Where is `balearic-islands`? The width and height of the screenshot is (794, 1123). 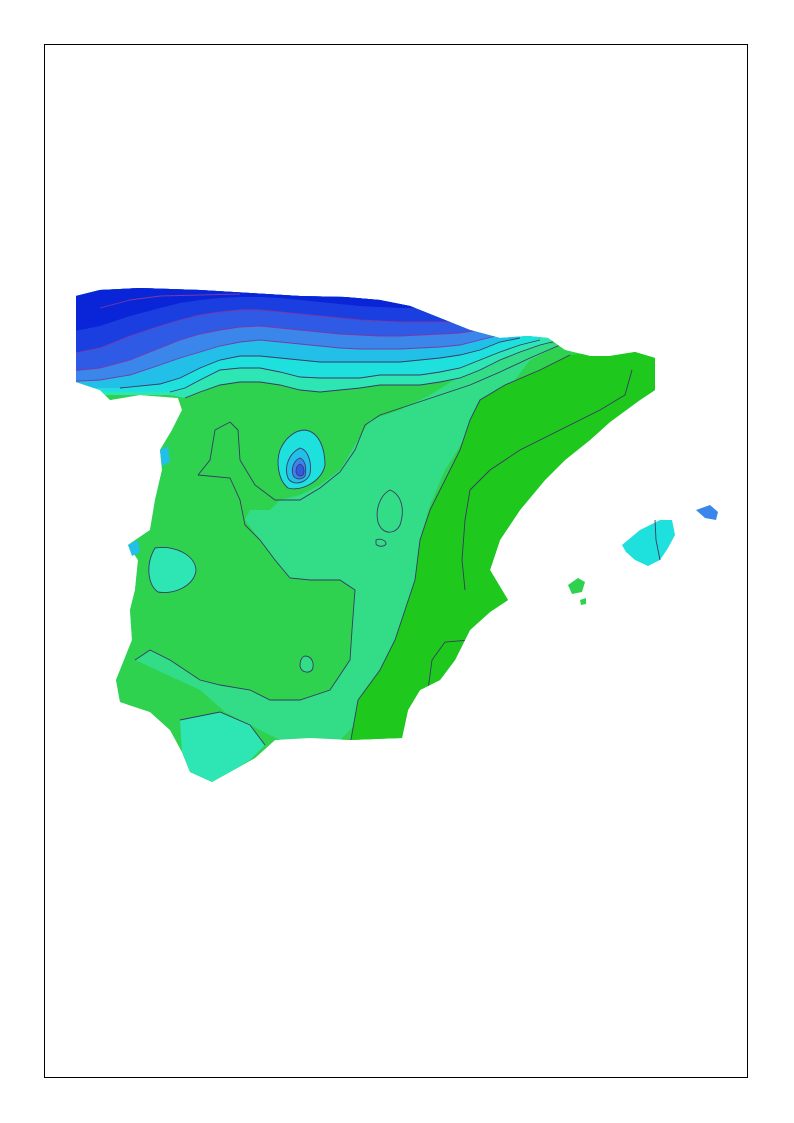 balearic-islands is located at coordinates (643, 555).